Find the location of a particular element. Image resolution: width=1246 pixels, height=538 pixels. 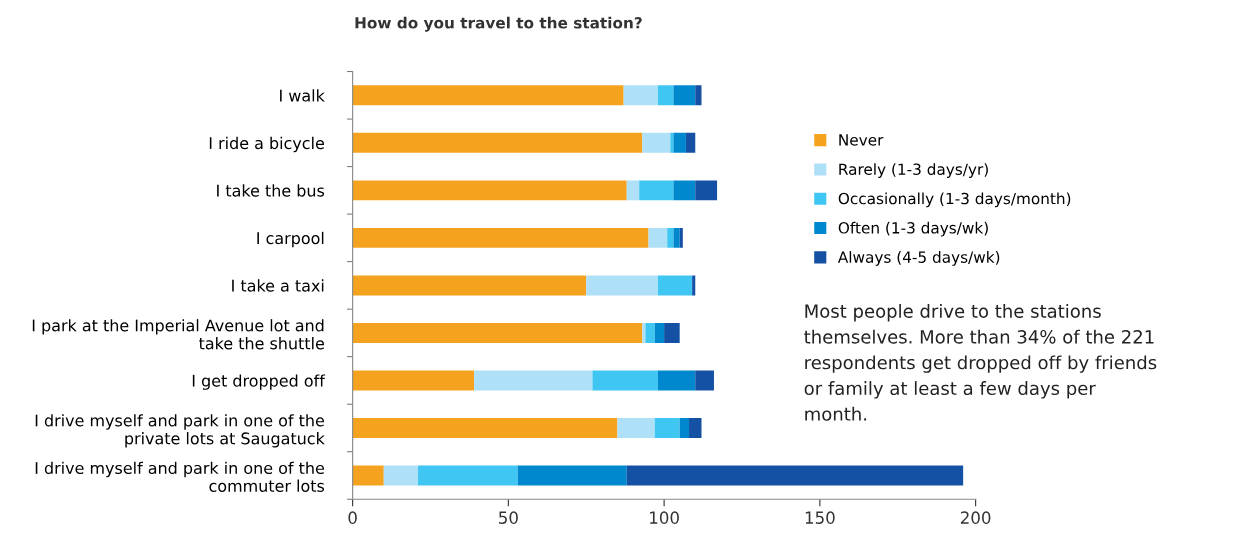

legend-label: Often (1-3 days/wk) is located at coordinates (913, 229).